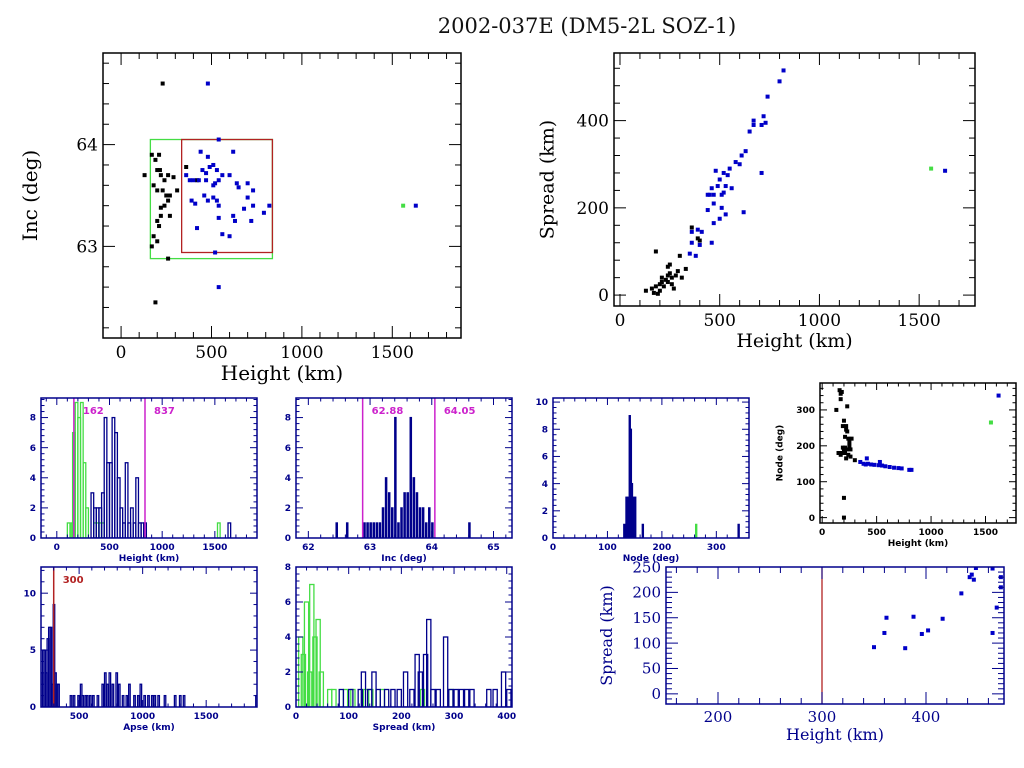 This screenshot has width=1024, height=768. I want to click on x-tick-label: 500, so click(109, 548).